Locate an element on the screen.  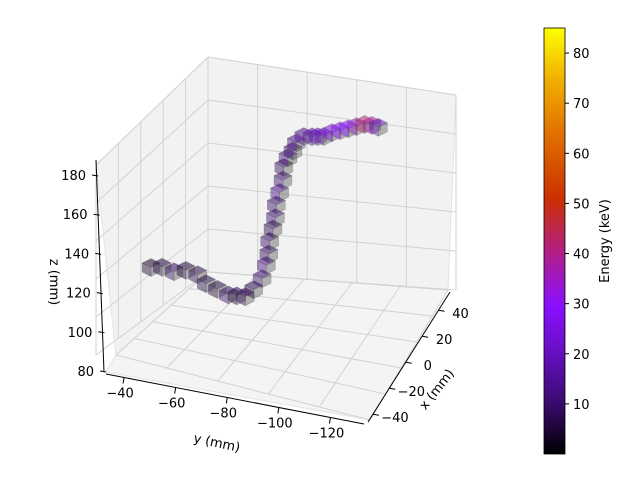
z-tick-label: 100 is located at coordinates (80, 333).